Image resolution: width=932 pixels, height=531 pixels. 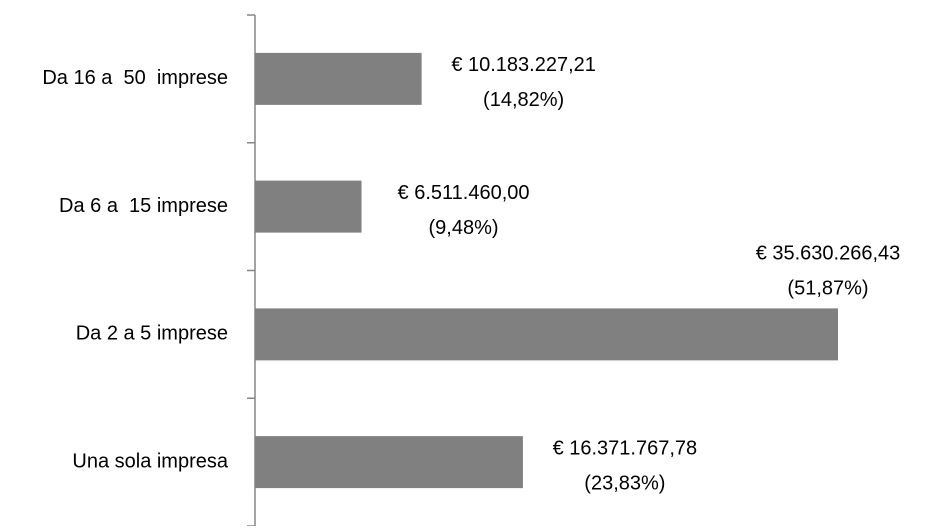 I want to click on share-label: (9,48%), so click(x=464, y=228).